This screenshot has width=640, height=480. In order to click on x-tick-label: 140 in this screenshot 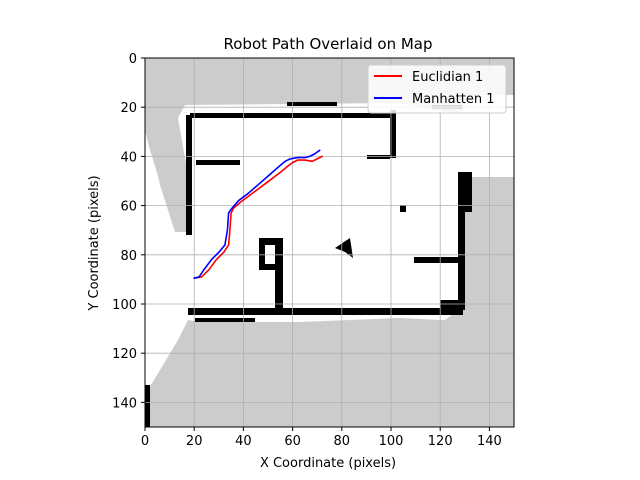, I will do `click(489, 441)`.